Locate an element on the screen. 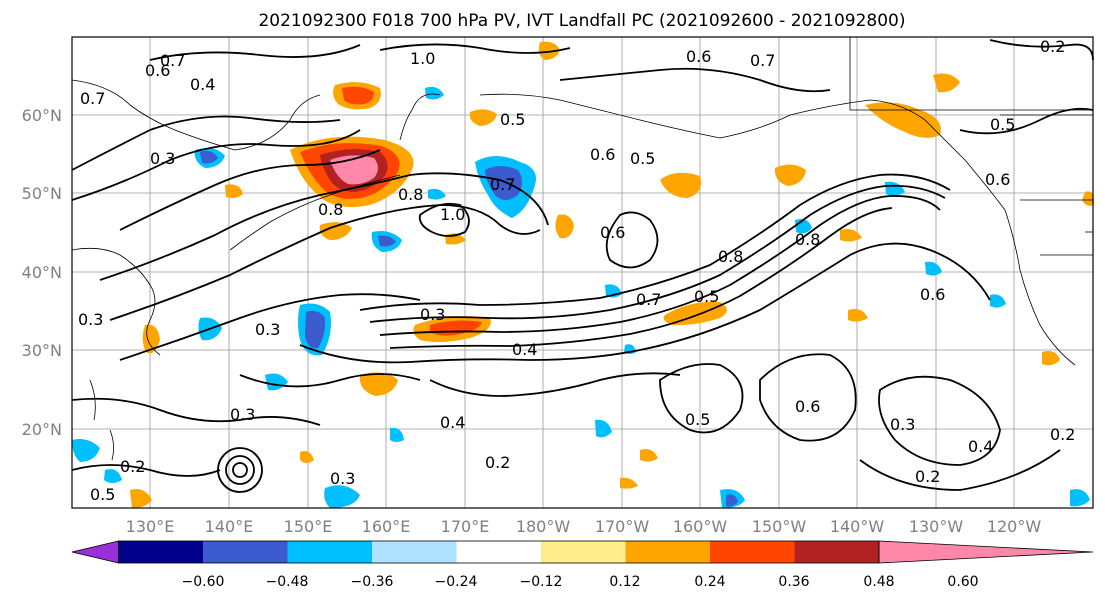 The image size is (1105, 601). lon-label: 130°E is located at coordinates (150, 526).